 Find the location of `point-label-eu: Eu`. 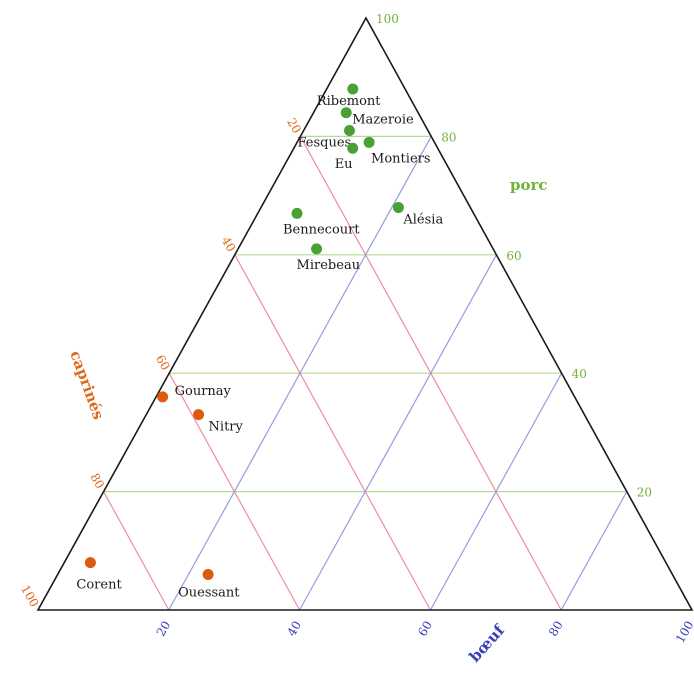

point-label-eu: Eu is located at coordinates (344, 164).